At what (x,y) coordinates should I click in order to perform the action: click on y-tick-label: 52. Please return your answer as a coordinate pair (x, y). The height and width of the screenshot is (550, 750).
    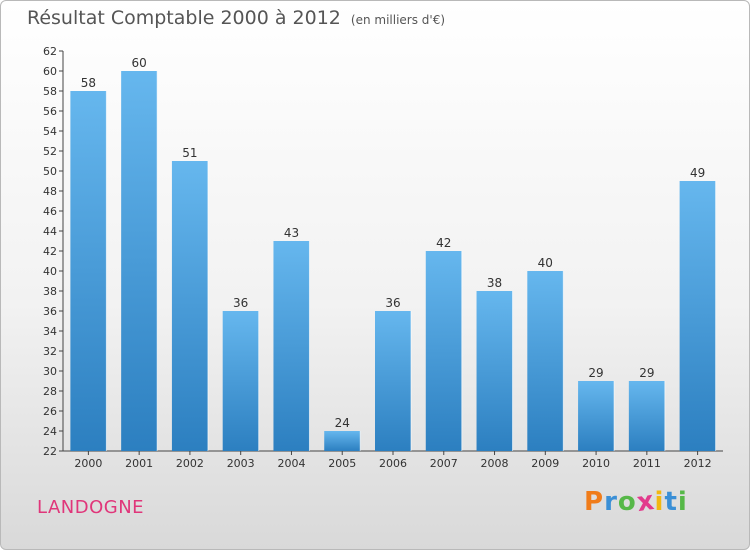
    Looking at the image, I should click on (50, 151).